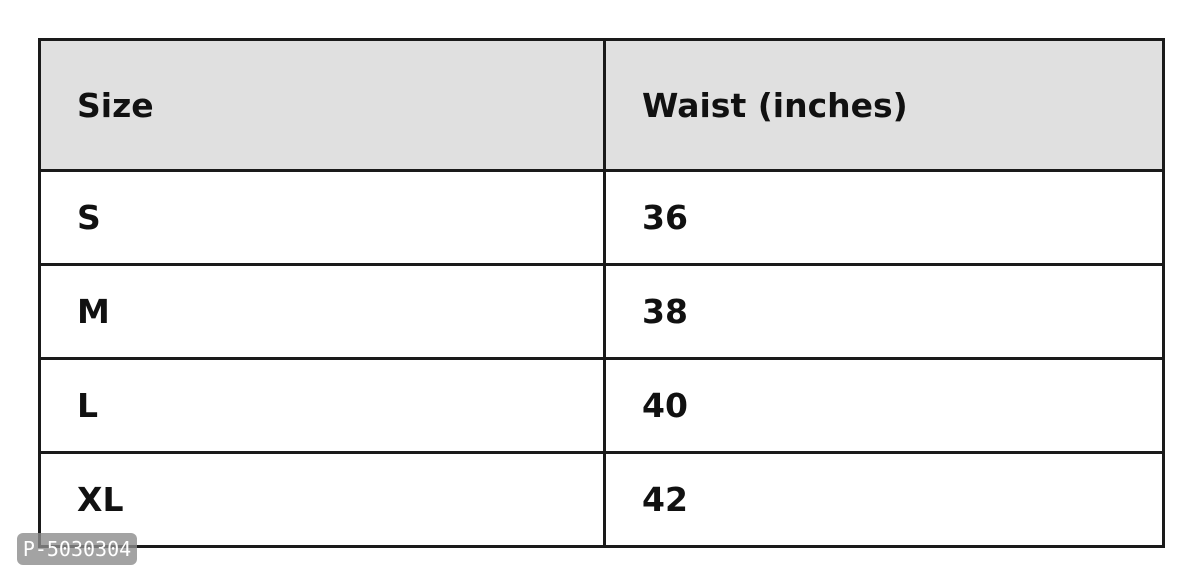 This screenshot has width=1200, height=581. What do you see at coordinates (322, 405) in the screenshot?
I see `size-cell: L` at bounding box center [322, 405].